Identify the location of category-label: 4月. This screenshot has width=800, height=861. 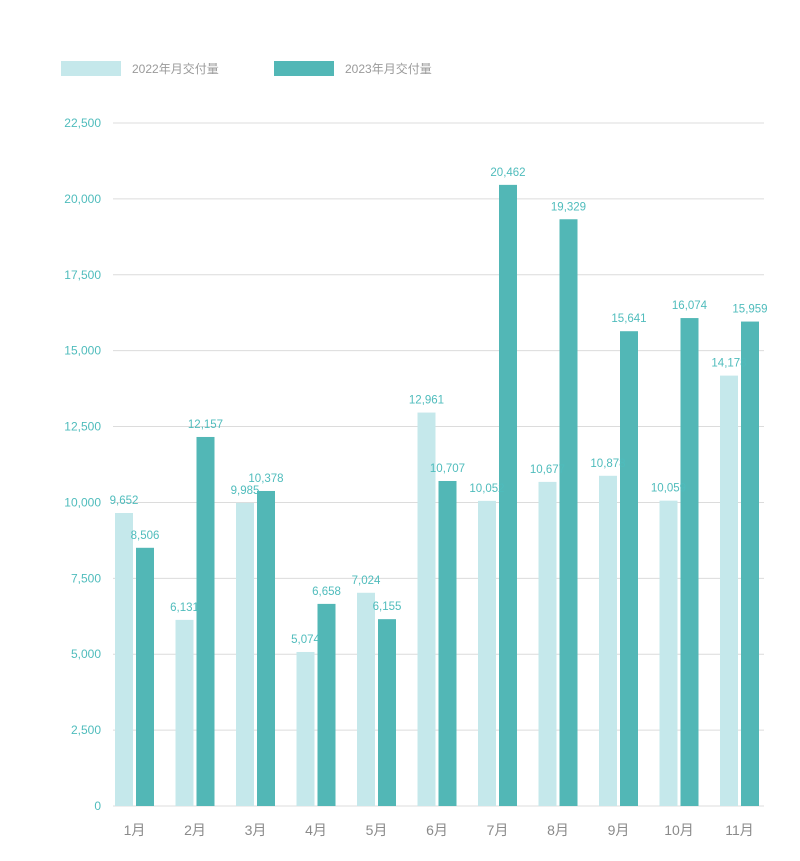
(316, 830).